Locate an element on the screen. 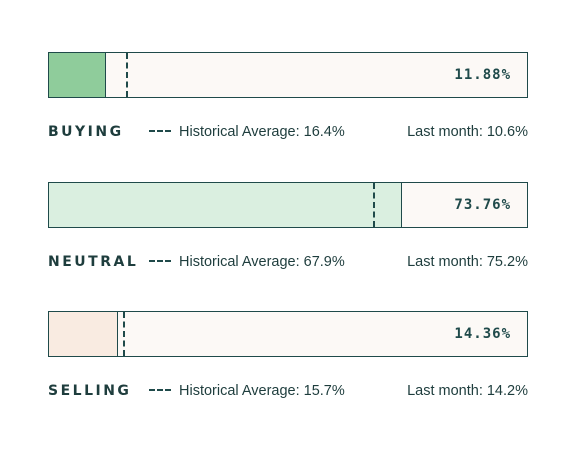 This screenshot has width=576, height=455. bar-track-neutral: 73.76% is located at coordinates (288, 205).